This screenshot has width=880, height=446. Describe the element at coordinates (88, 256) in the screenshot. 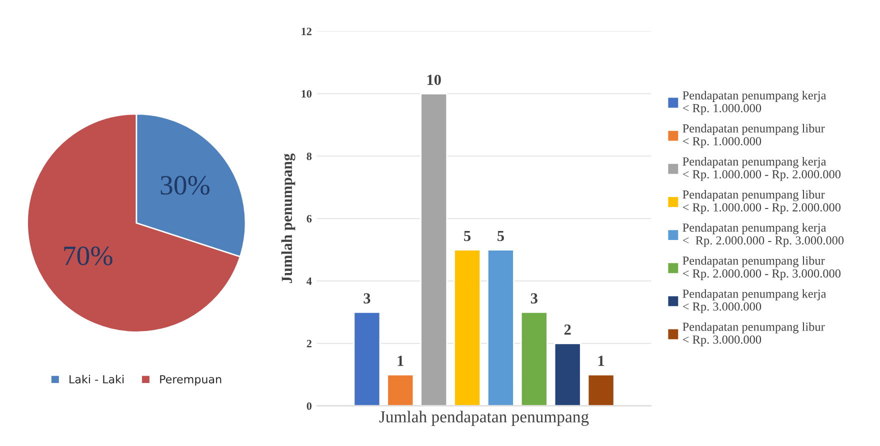

I see `data-label: 70%` at that location.